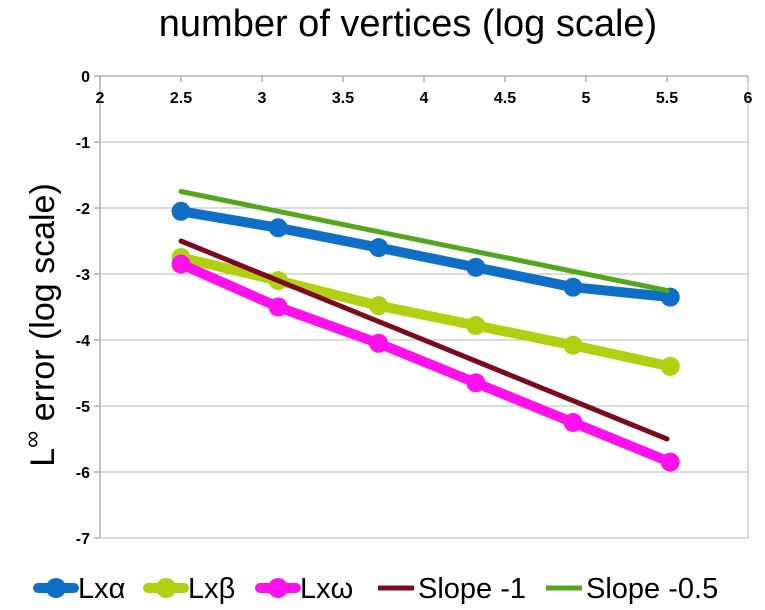 This screenshot has height=610, width=765. Describe the element at coordinates (326, 589) in the screenshot. I see `legend-label: Lxω` at that location.